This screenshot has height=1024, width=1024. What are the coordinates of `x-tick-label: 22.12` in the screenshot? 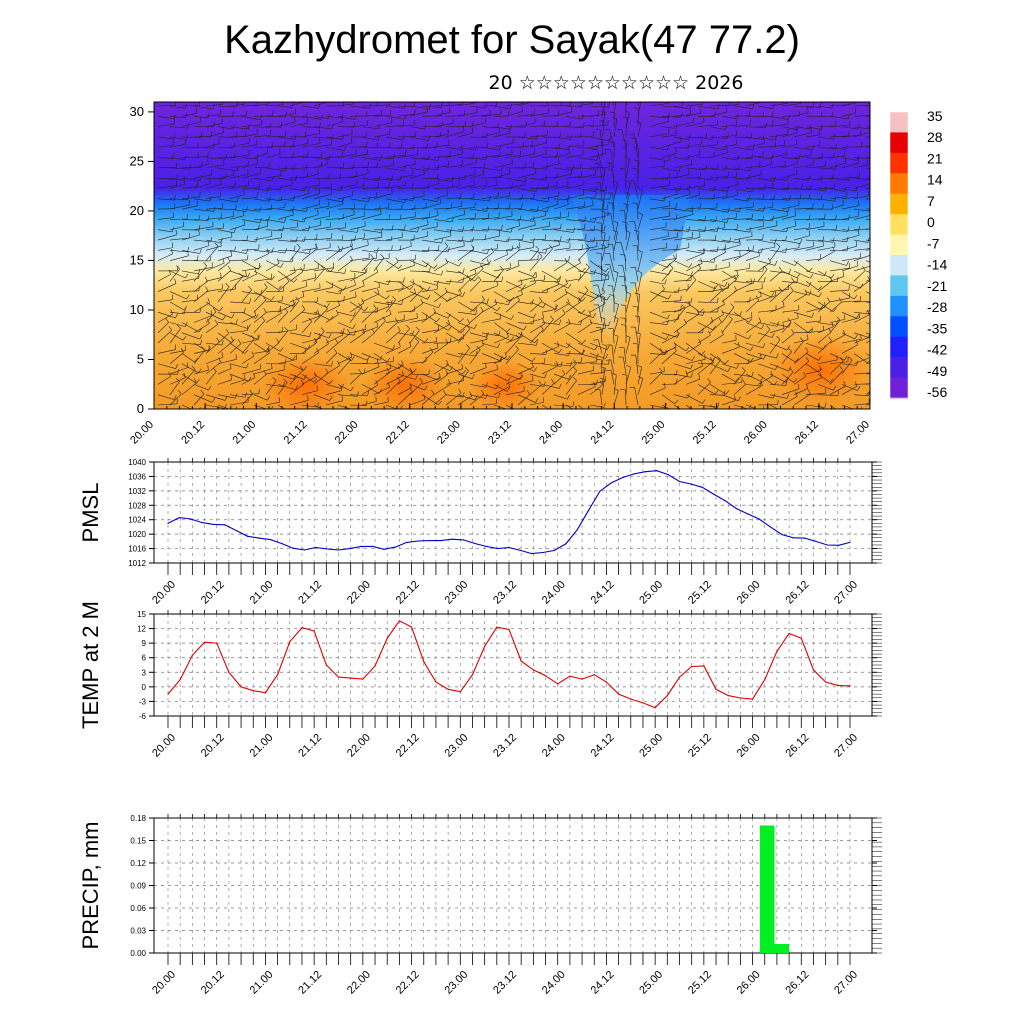 It's located at (408, 746).